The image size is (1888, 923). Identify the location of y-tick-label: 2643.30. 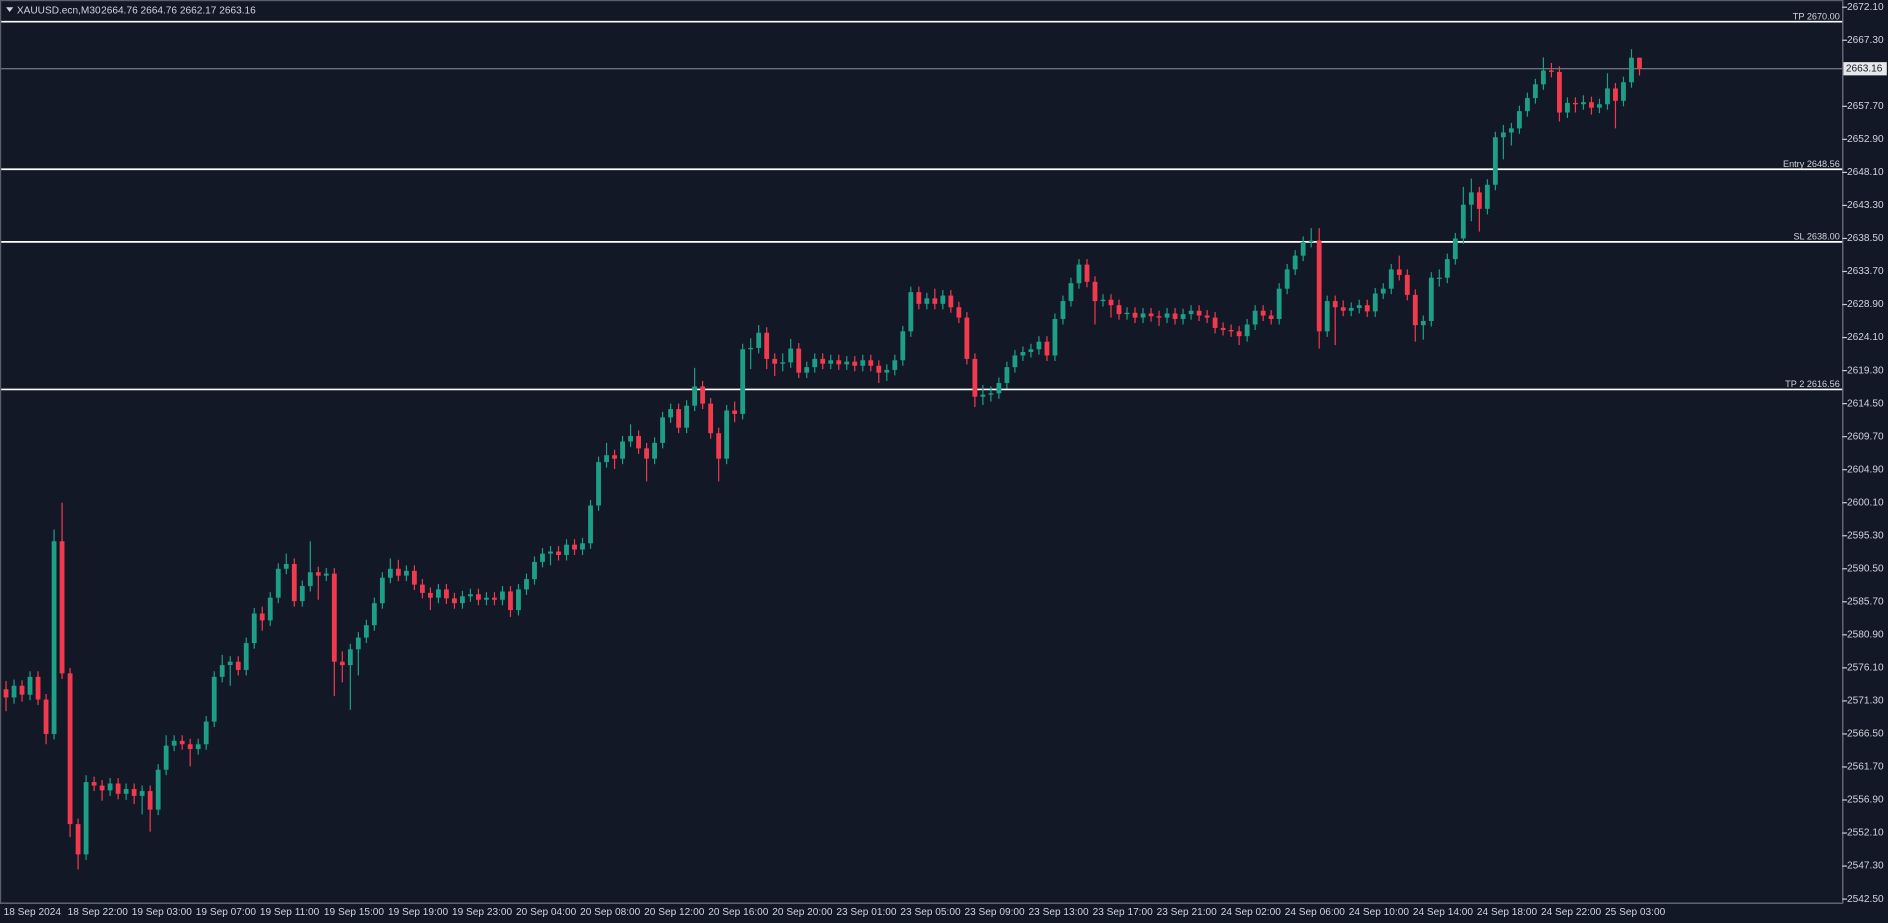
(1865, 205).